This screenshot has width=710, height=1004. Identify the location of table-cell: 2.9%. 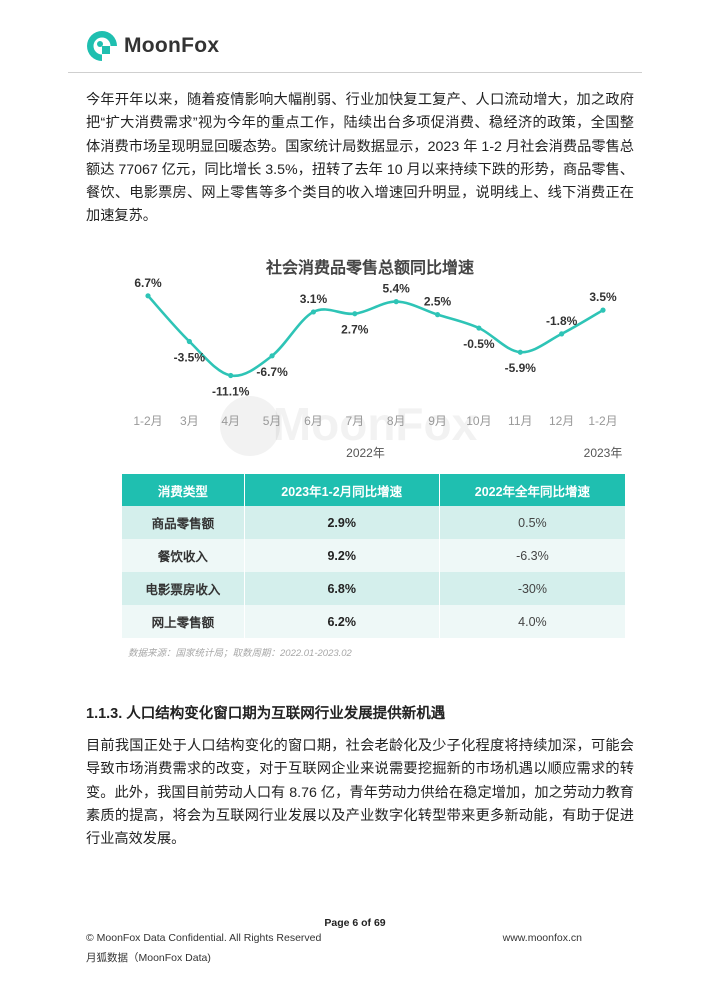
(342, 522).